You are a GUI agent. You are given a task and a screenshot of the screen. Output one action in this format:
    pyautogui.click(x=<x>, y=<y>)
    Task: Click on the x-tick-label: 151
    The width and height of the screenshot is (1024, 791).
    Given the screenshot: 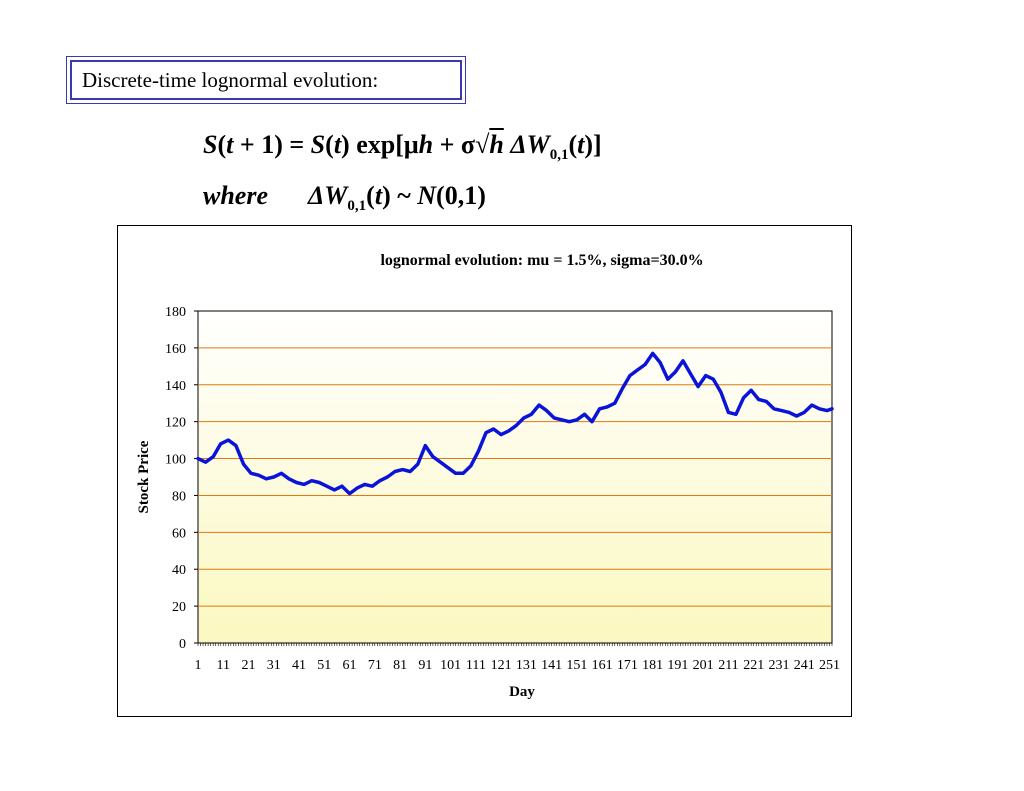 What is the action you would take?
    pyautogui.click(x=576, y=665)
    